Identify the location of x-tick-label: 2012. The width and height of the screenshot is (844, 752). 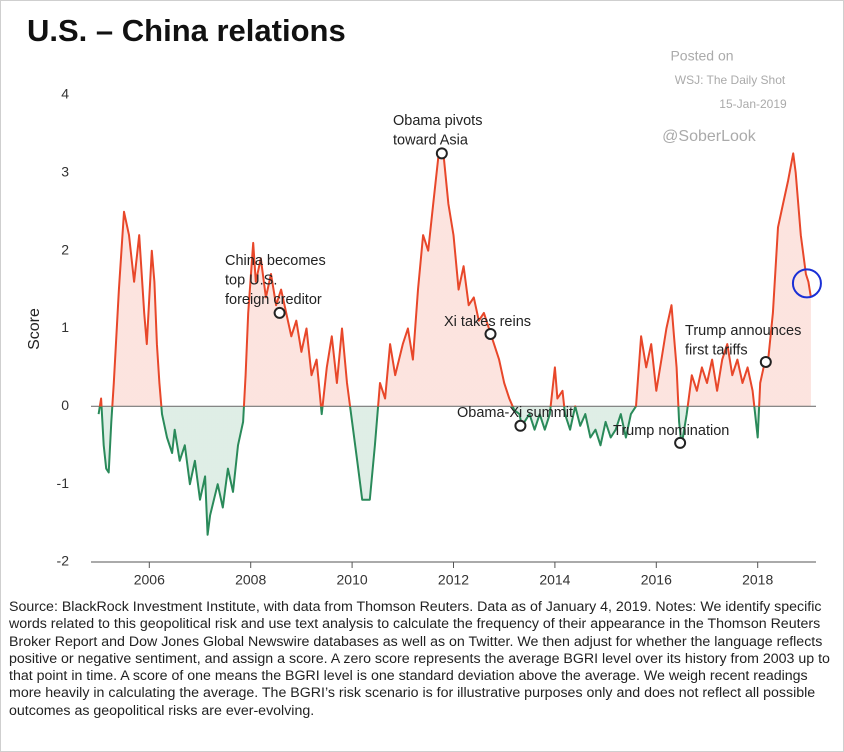
(453, 580).